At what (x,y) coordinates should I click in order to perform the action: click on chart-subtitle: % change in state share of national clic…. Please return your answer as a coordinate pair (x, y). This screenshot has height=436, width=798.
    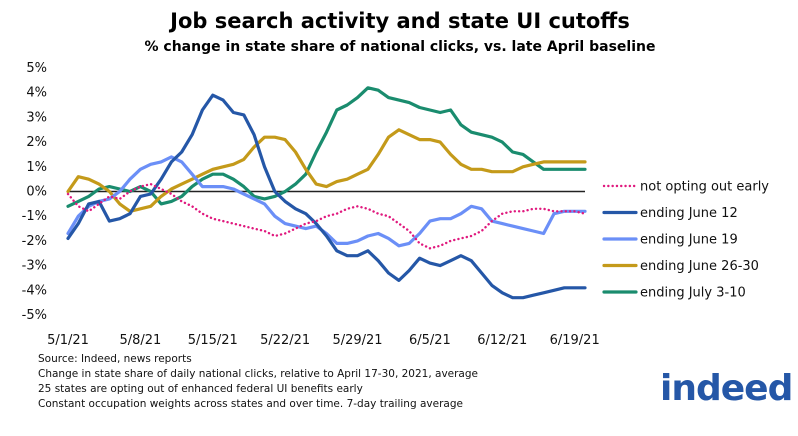
    Looking at the image, I should click on (400, 47).